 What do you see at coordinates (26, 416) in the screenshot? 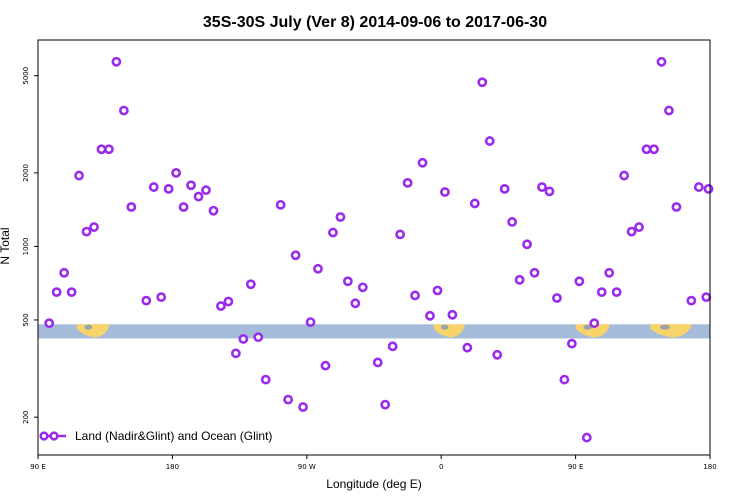
I see `y-tick-label: 200` at bounding box center [26, 416].